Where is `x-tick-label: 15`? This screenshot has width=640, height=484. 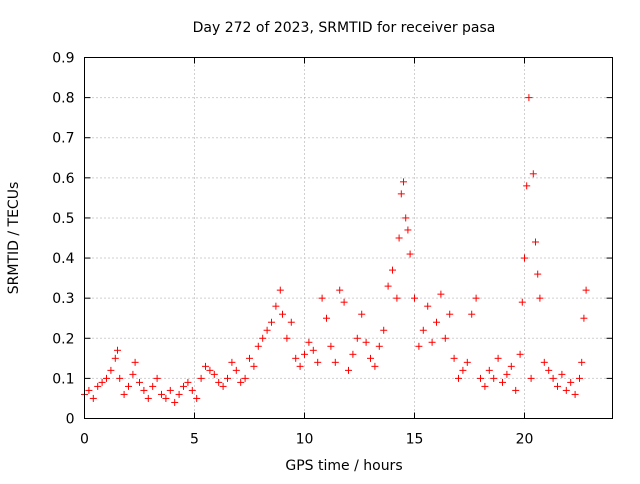 x-tick-label: 15 is located at coordinates (415, 440).